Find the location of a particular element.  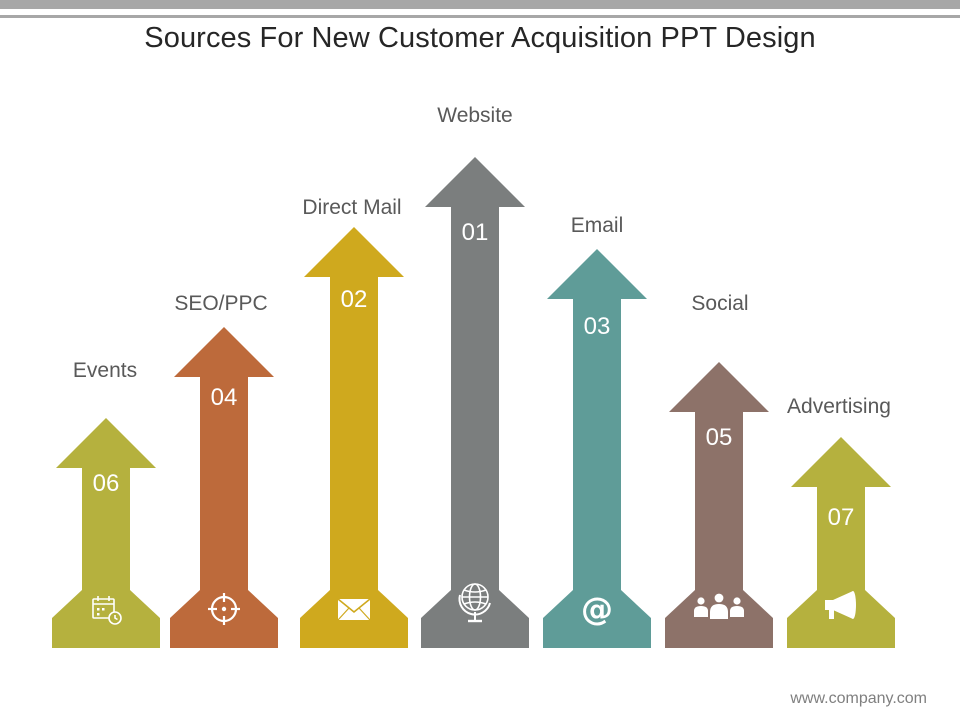

at-sign-icon: @ is located at coordinates (597, 609).